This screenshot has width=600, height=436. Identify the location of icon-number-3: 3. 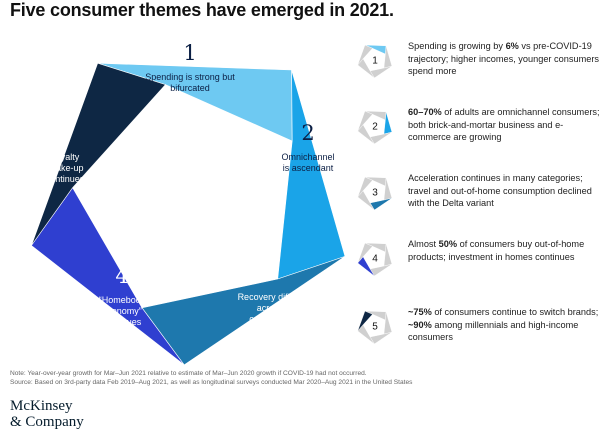
(375, 193).